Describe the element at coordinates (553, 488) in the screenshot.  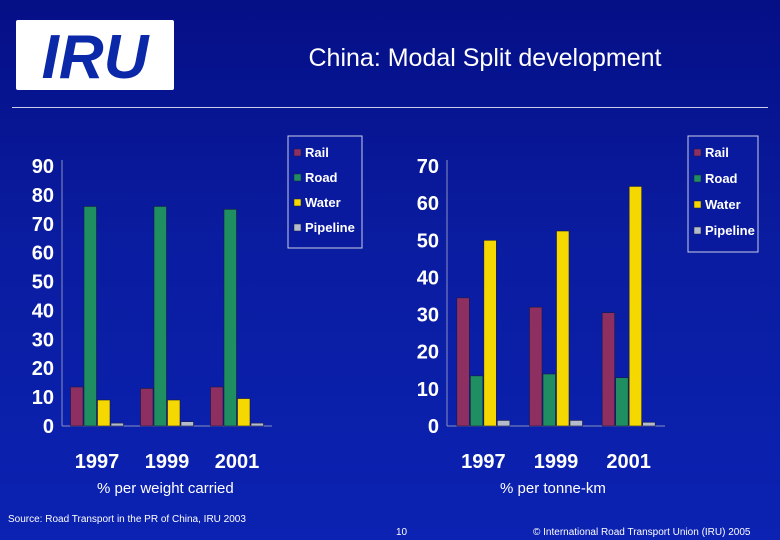
I see `chart-caption-tonne-km: % per tonne-km` at that location.